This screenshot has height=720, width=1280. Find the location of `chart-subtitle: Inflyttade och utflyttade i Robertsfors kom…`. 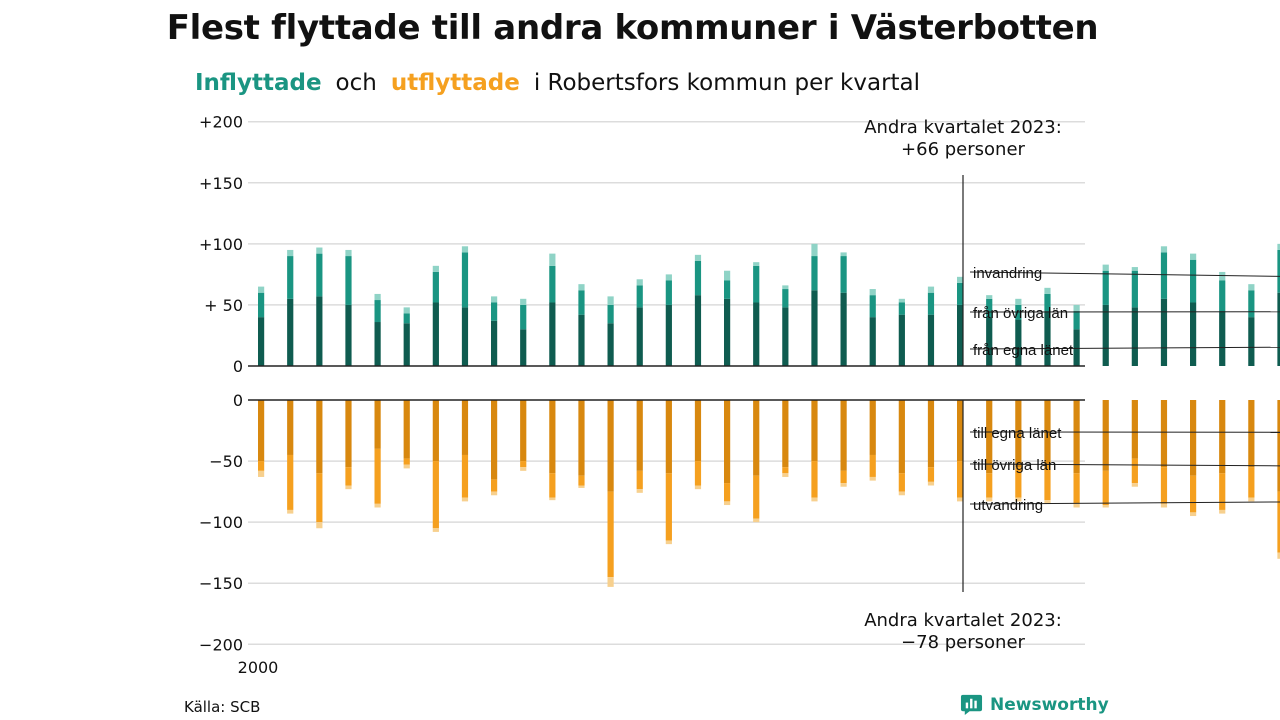

chart-subtitle: Inflyttade och utflyttade i Robertsfors kom… is located at coordinates (557, 83).